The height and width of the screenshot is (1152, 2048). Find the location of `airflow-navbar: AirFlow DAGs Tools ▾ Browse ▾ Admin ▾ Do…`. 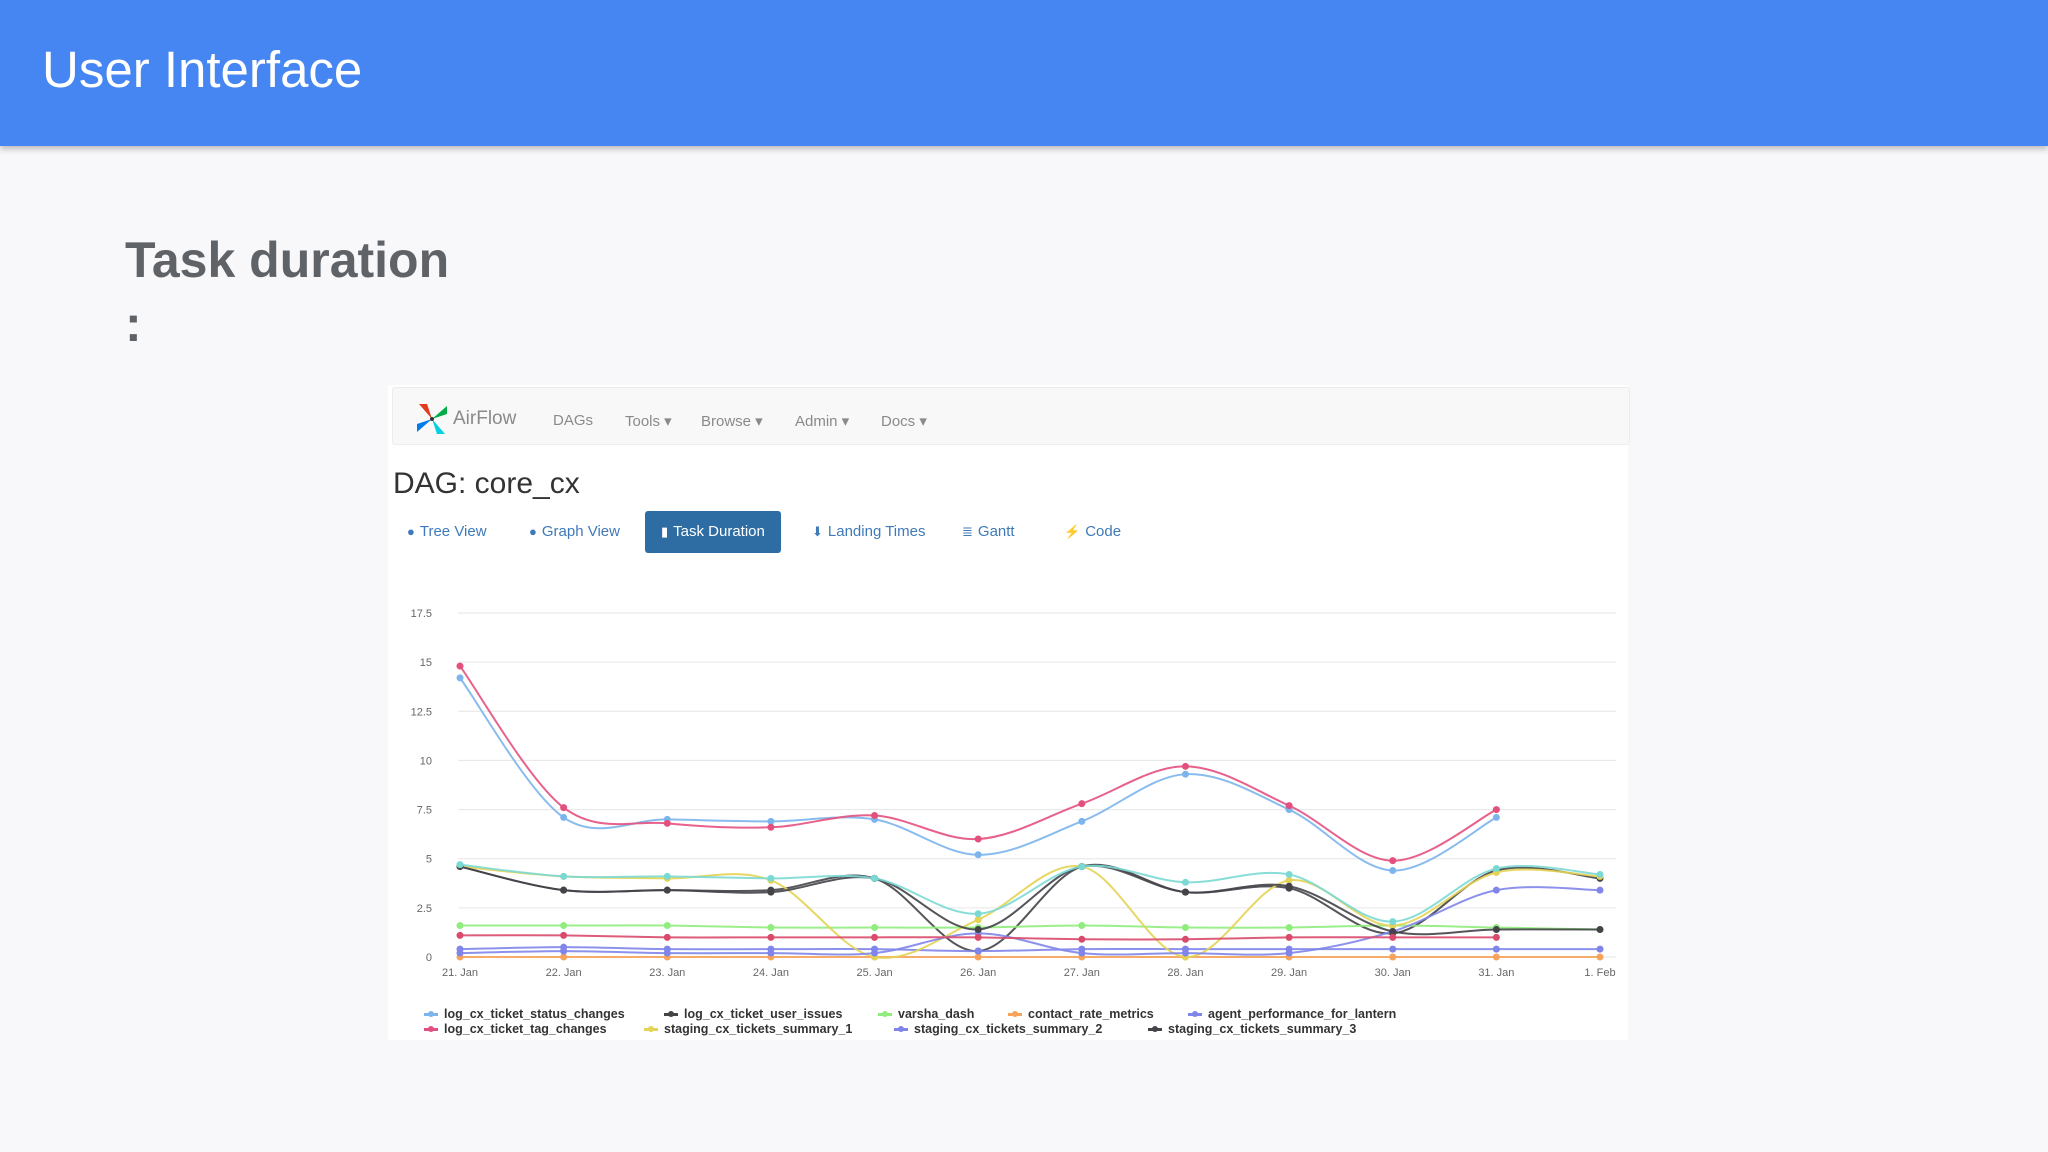

airflow-navbar: AirFlow DAGs Tools ▾ Browse ▾ Admin ▾ Do… is located at coordinates (1011, 416).